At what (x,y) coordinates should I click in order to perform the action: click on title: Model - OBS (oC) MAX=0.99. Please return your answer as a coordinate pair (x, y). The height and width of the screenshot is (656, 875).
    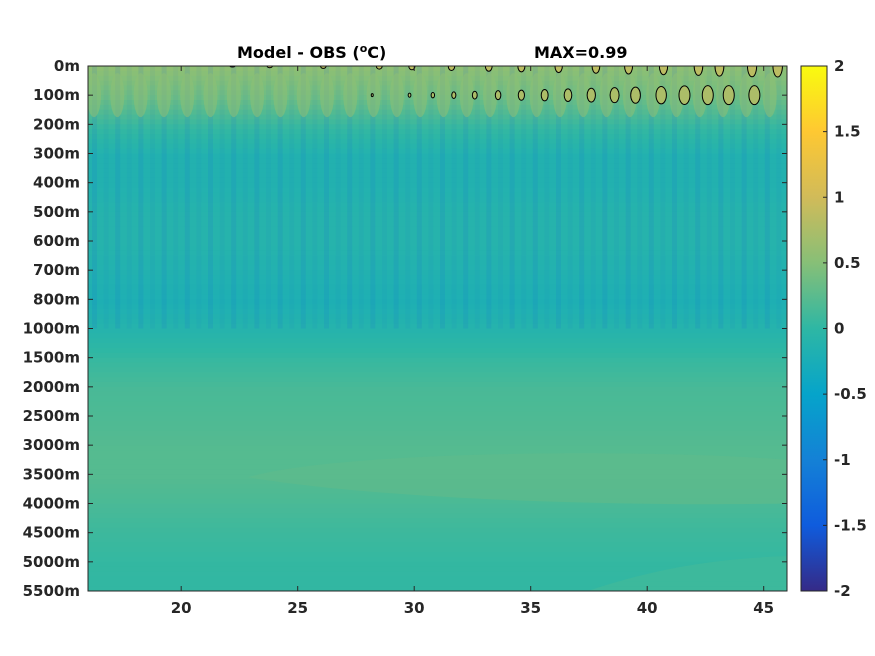
    Looking at the image, I should click on (432, 52).